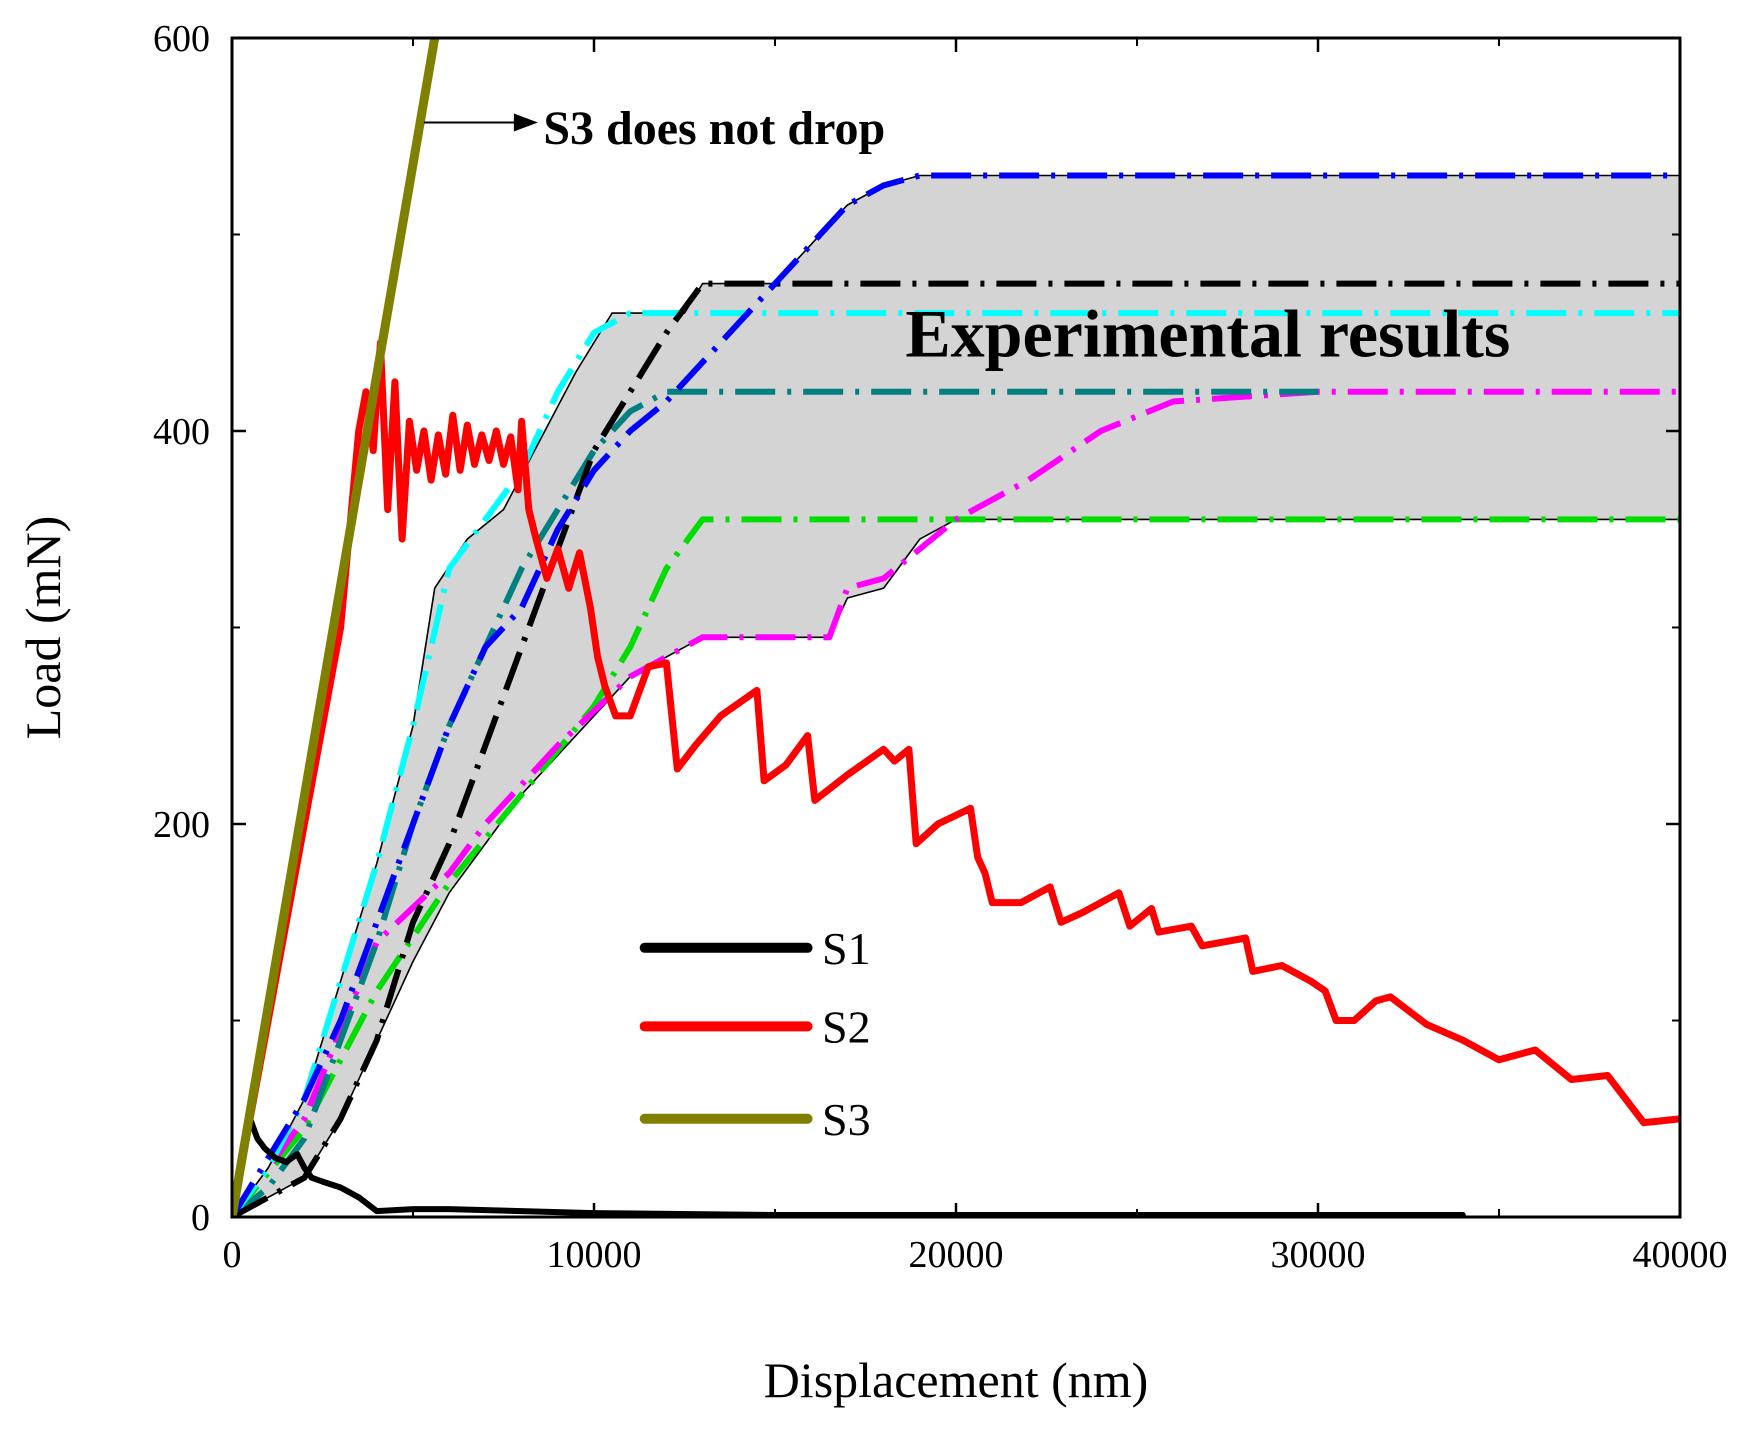 The image size is (1754, 1430). What do you see at coordinates (43, 628) in the screenshot?
I see `y-axis-title: Load (mN)` at bounding box center [43, 628].